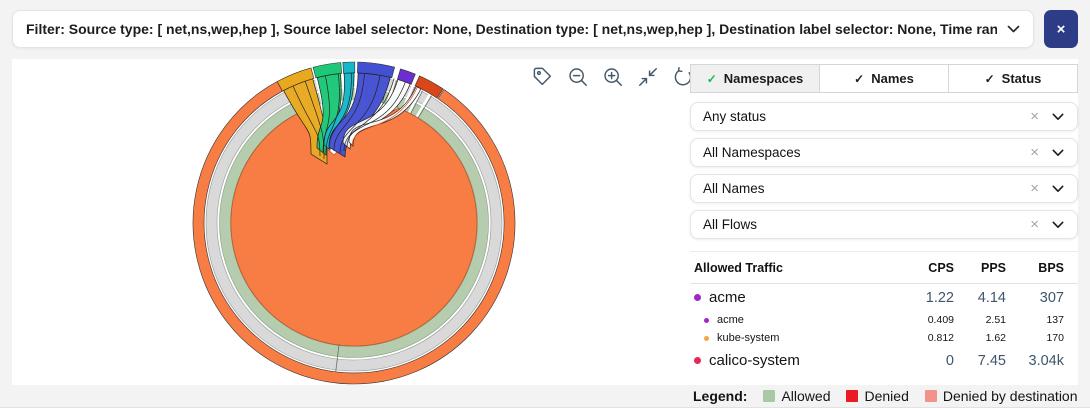 This screenshot has width=1090, height=408. I want to click on tab-label: Status, so click(1022, 78).